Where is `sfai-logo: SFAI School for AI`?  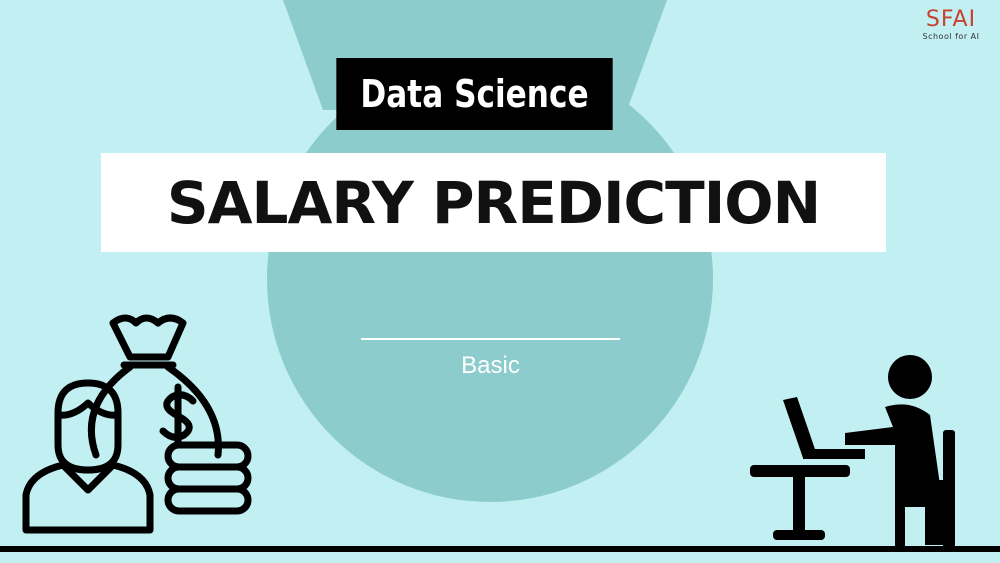
sfai-logo: SFAI School for AI is located at coordinates (951, 25).